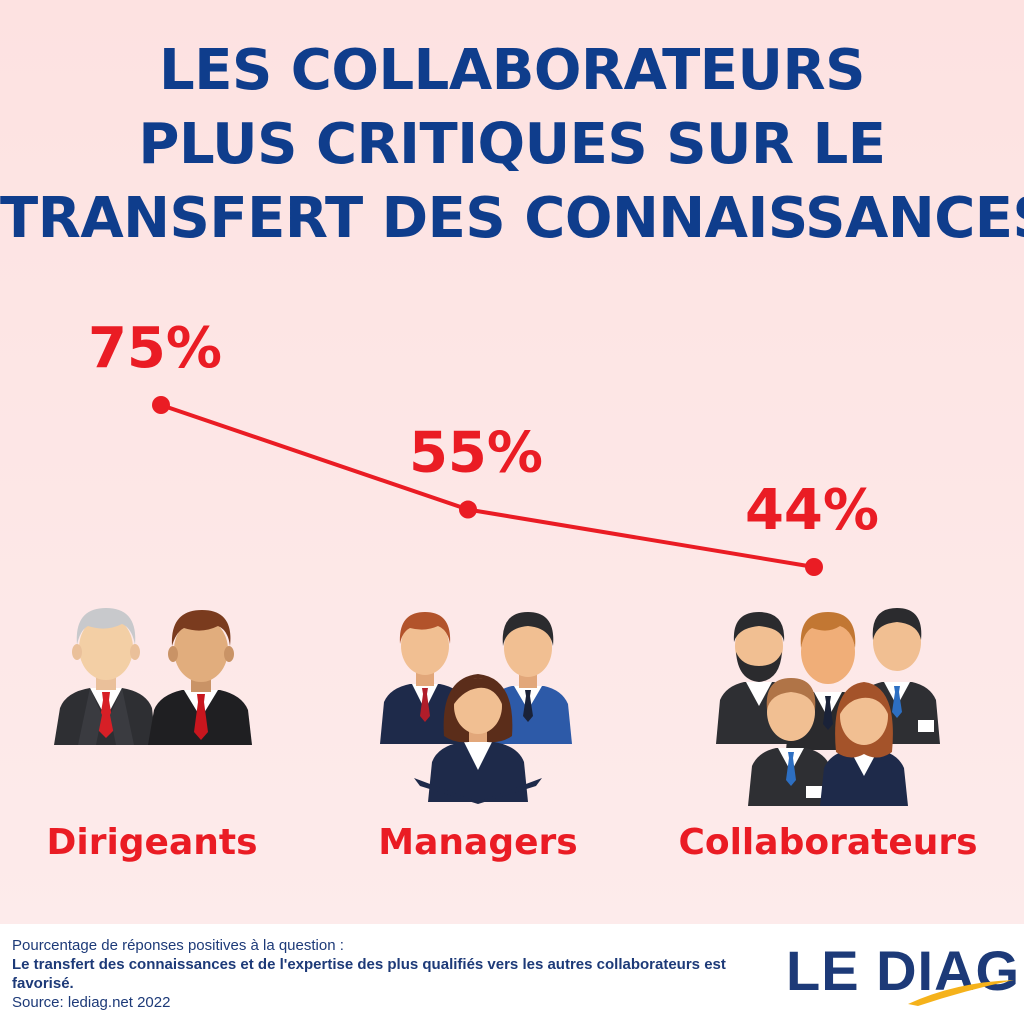 This screenshot has height=1024, width=1024. Describe the element at coordinates (814, 567) in the screenshot. I see `data-point-collaborateurs` at that location.